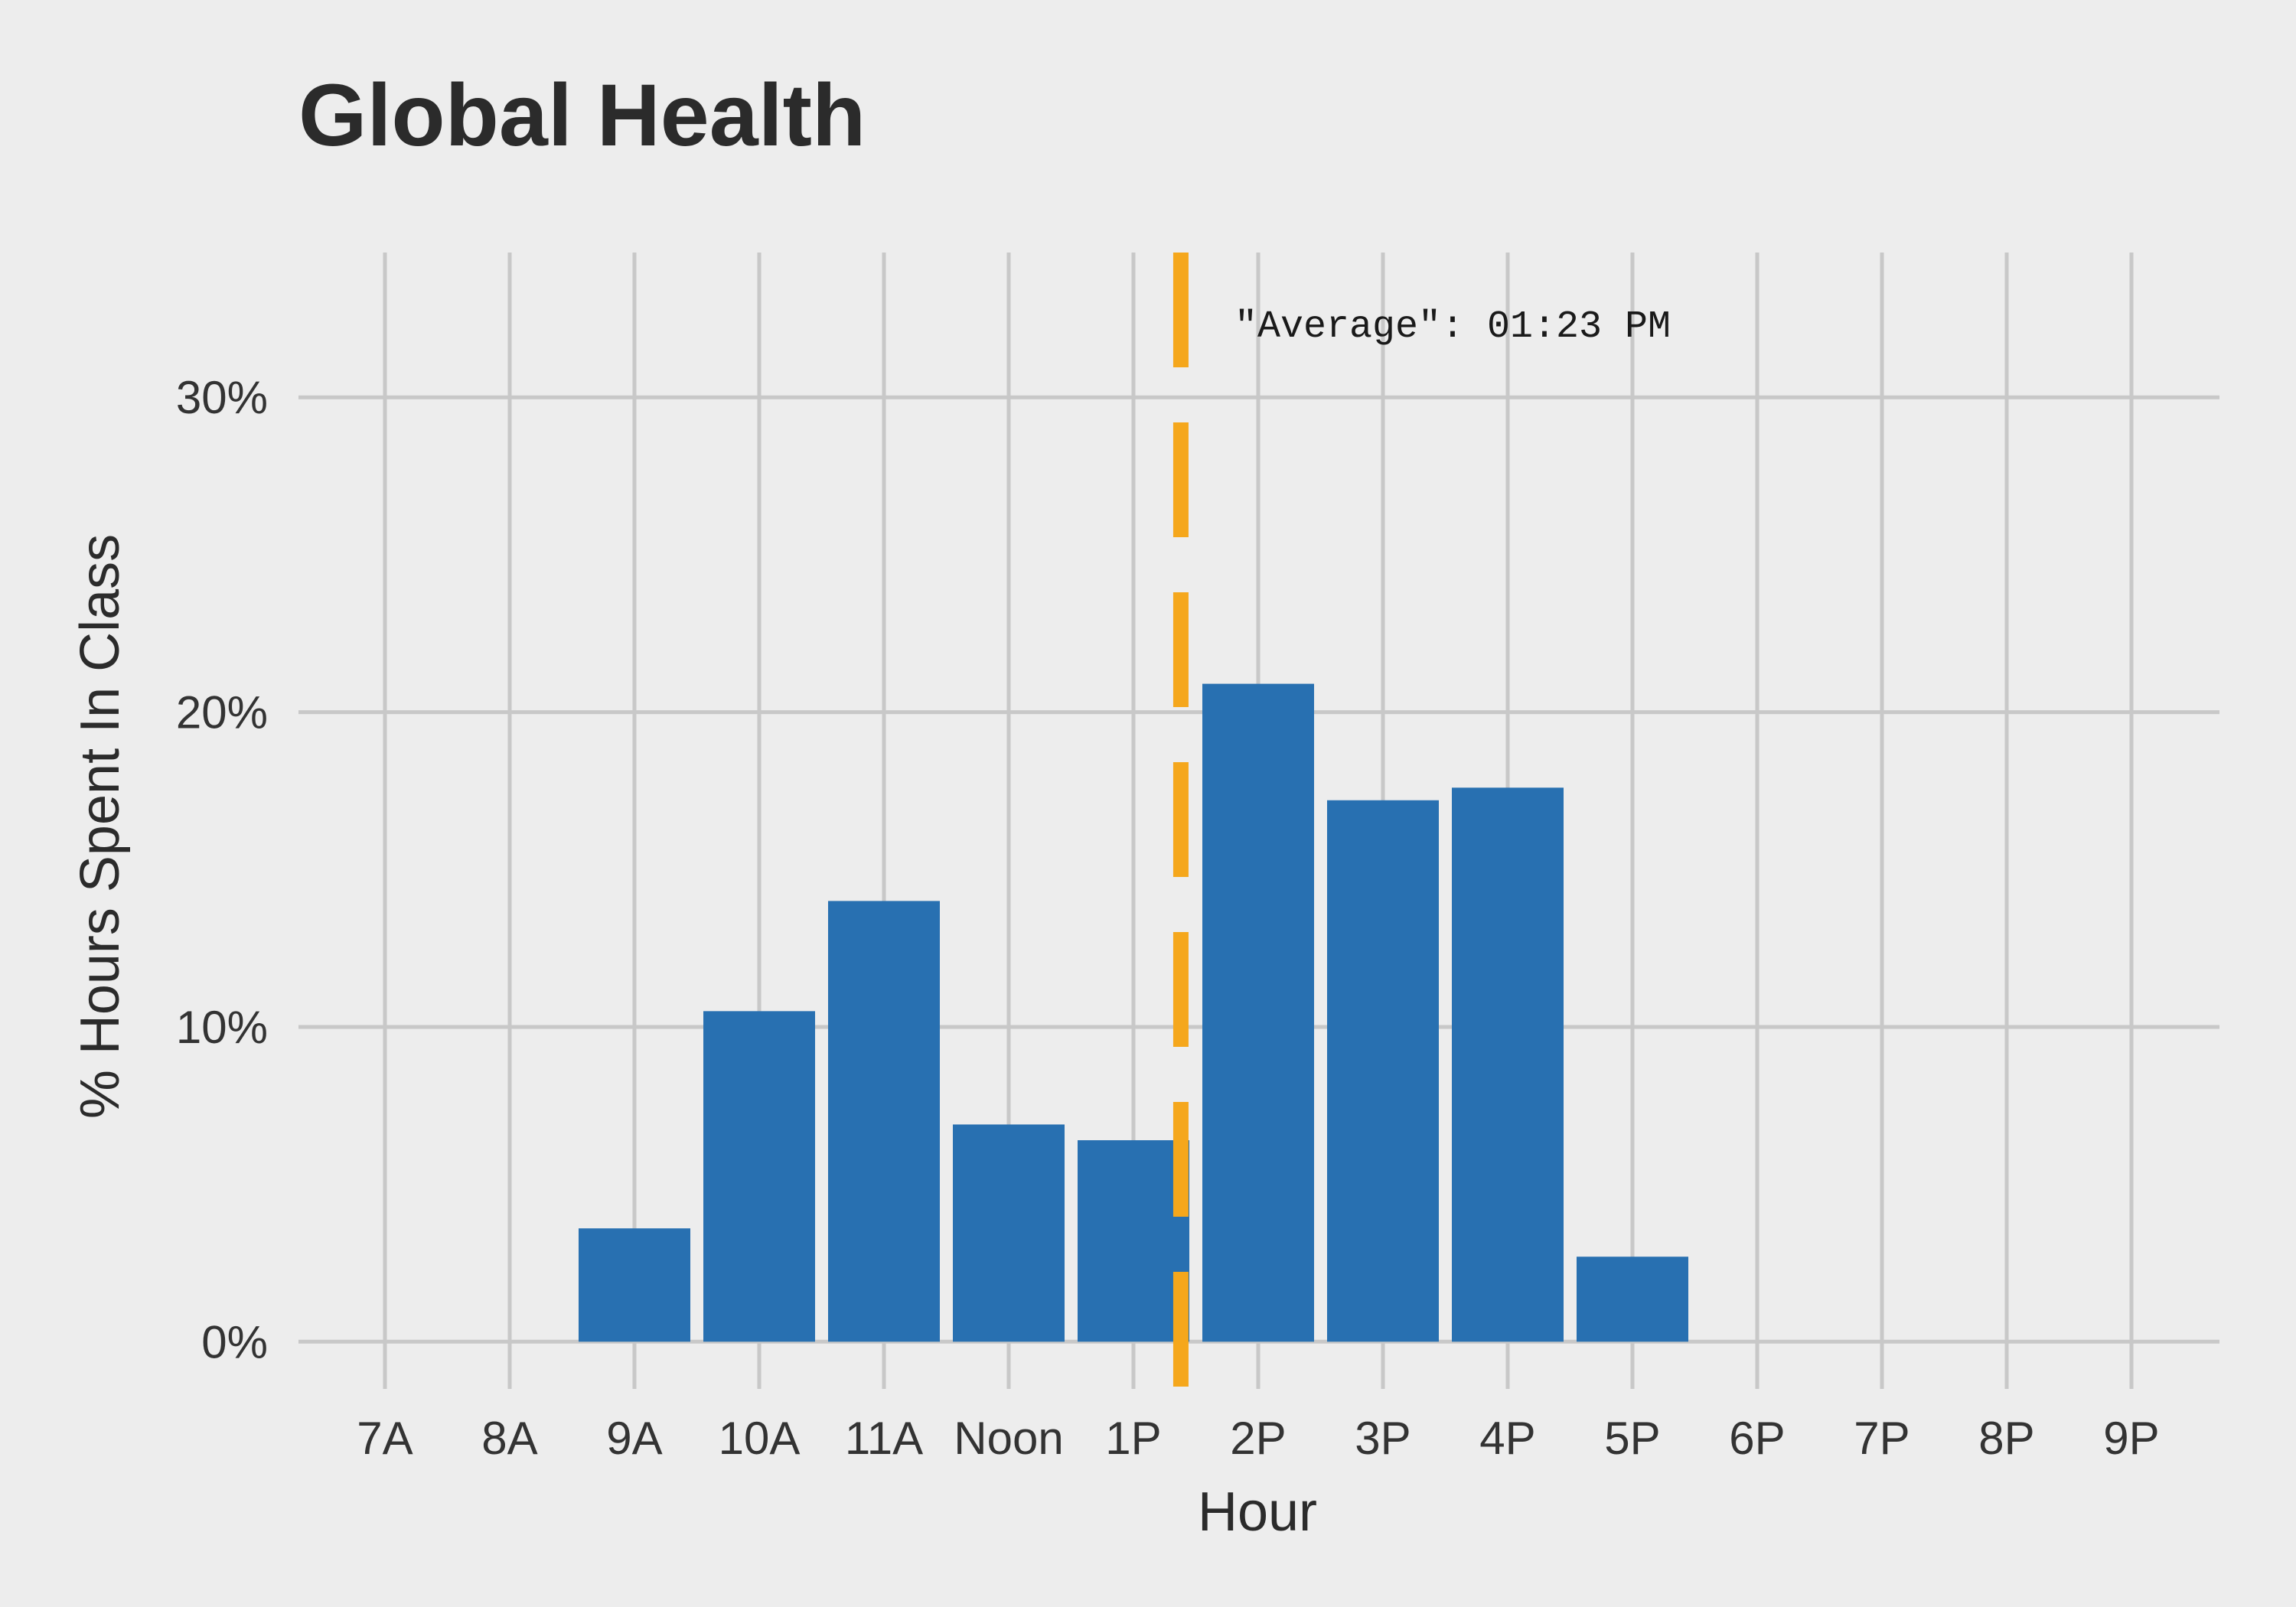 This screenshot has width=2296, height=1607. I want to click on x-tick-label: 7A, so click(385, 1438).